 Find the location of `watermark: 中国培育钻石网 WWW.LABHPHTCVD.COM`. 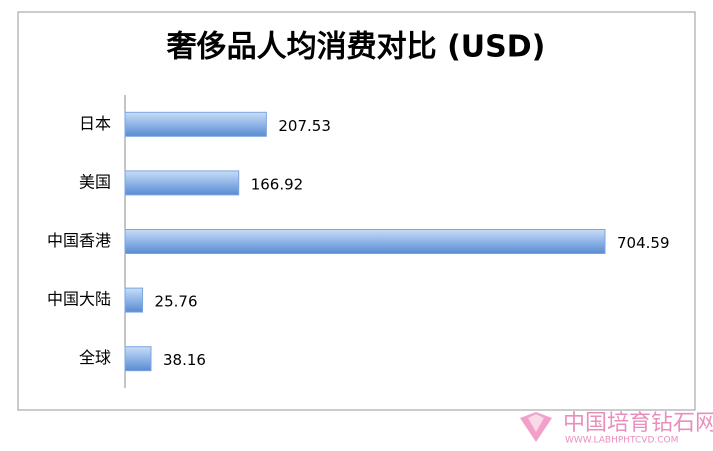

watermark: 中国培育钻石网 WWW.LABHPHTCVD.COM is located at coordinates (616, 428).